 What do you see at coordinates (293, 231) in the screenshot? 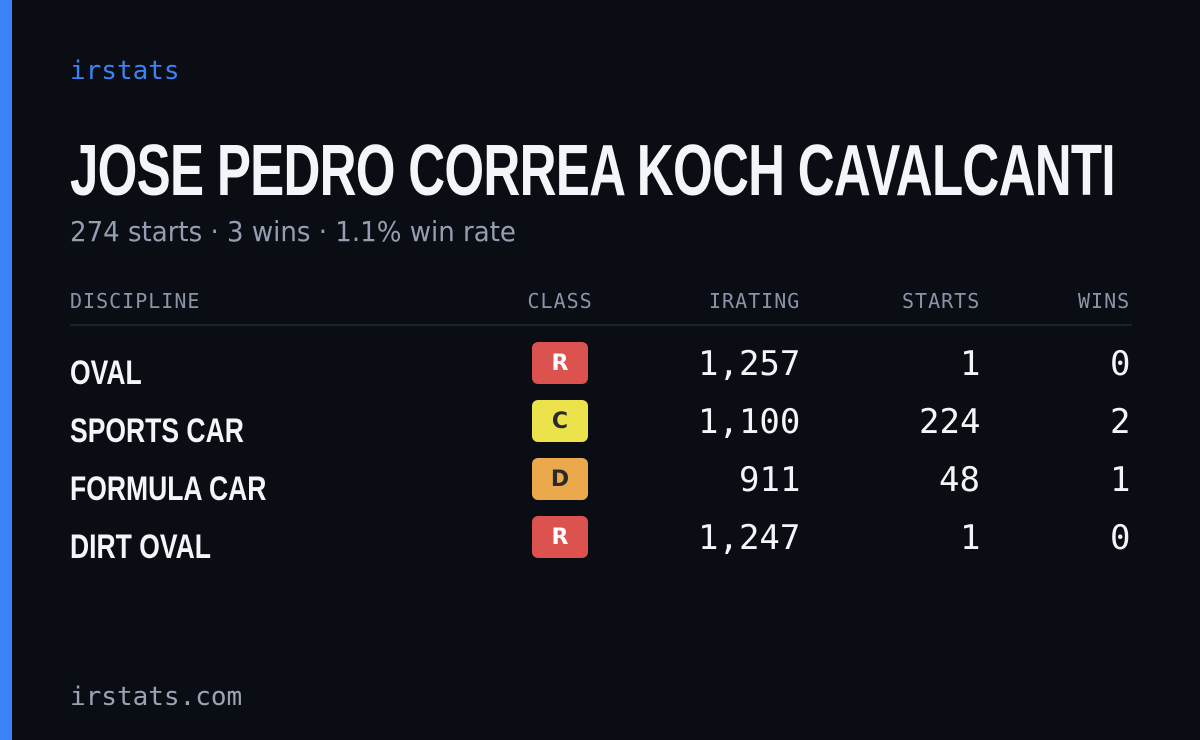
I see `driver-summary: 274 starts · 3 wins · 1.1% win rate` at bounding box center [293, 231].